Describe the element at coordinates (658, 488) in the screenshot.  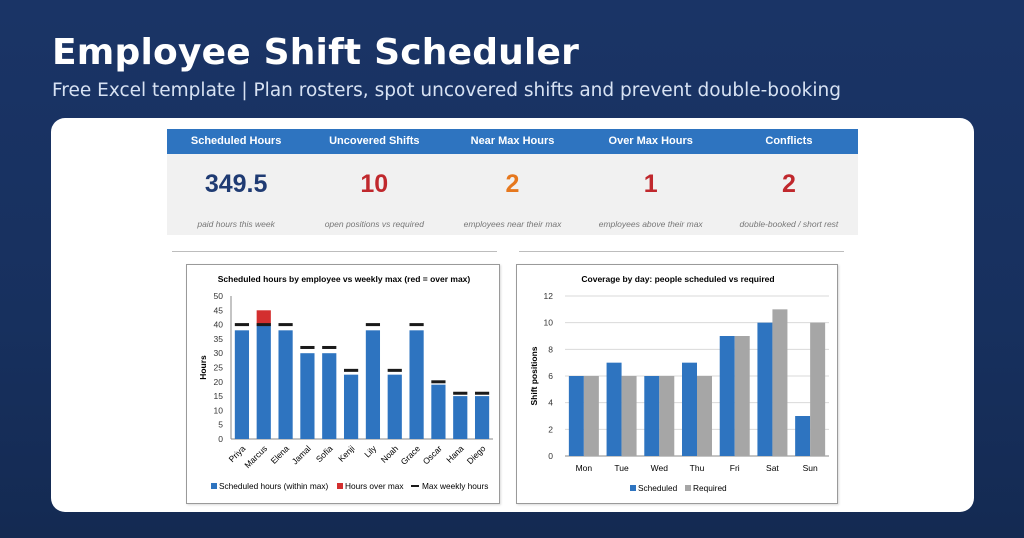
I see `legend-label-scheduled: Scheduled` at that location.